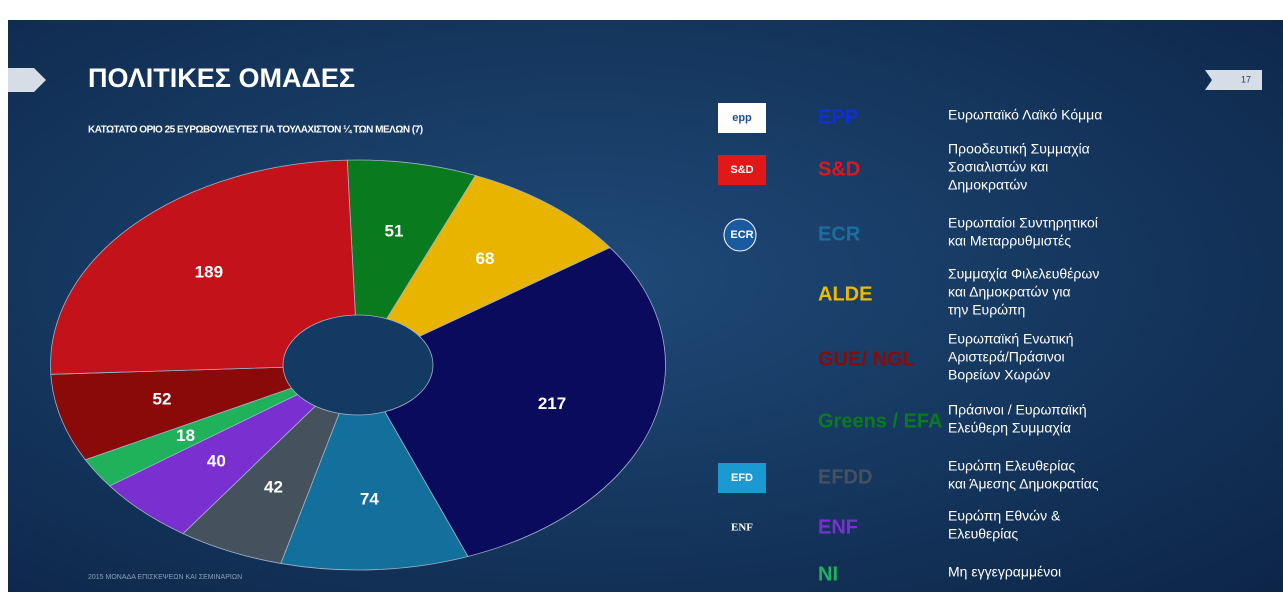 The width and height of the screenshot is (1283, 608). Describe the element at coordinates (986, 310) in the screenshot. I see `legend-description: την Ευρώπη` at that location.